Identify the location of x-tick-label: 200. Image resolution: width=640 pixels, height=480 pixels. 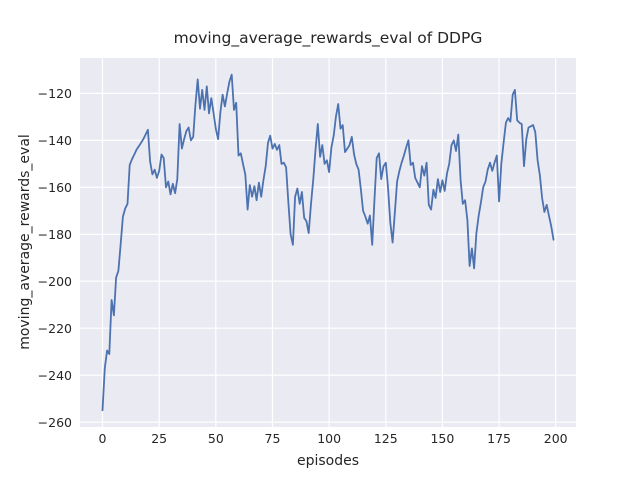
(555, 438).